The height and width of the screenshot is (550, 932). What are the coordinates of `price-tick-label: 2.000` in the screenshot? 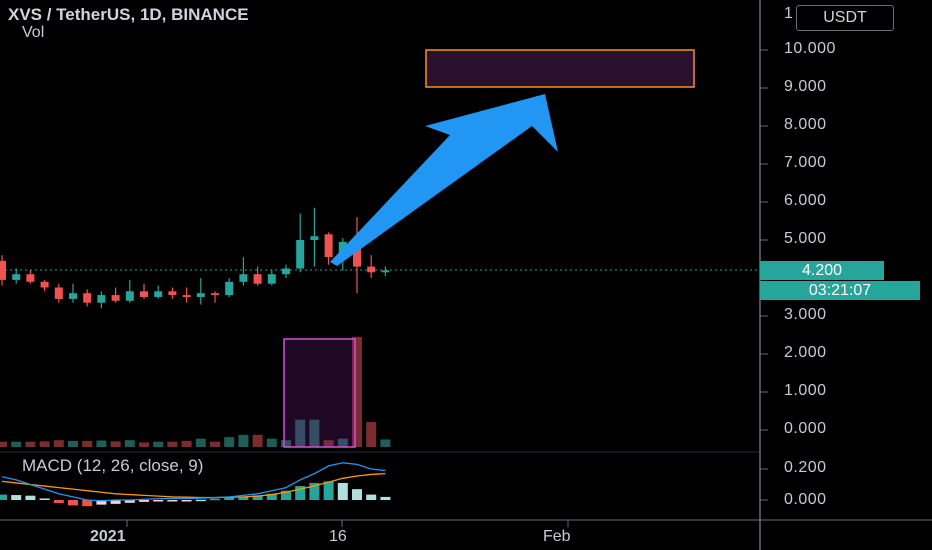 It's located at (805, 352).